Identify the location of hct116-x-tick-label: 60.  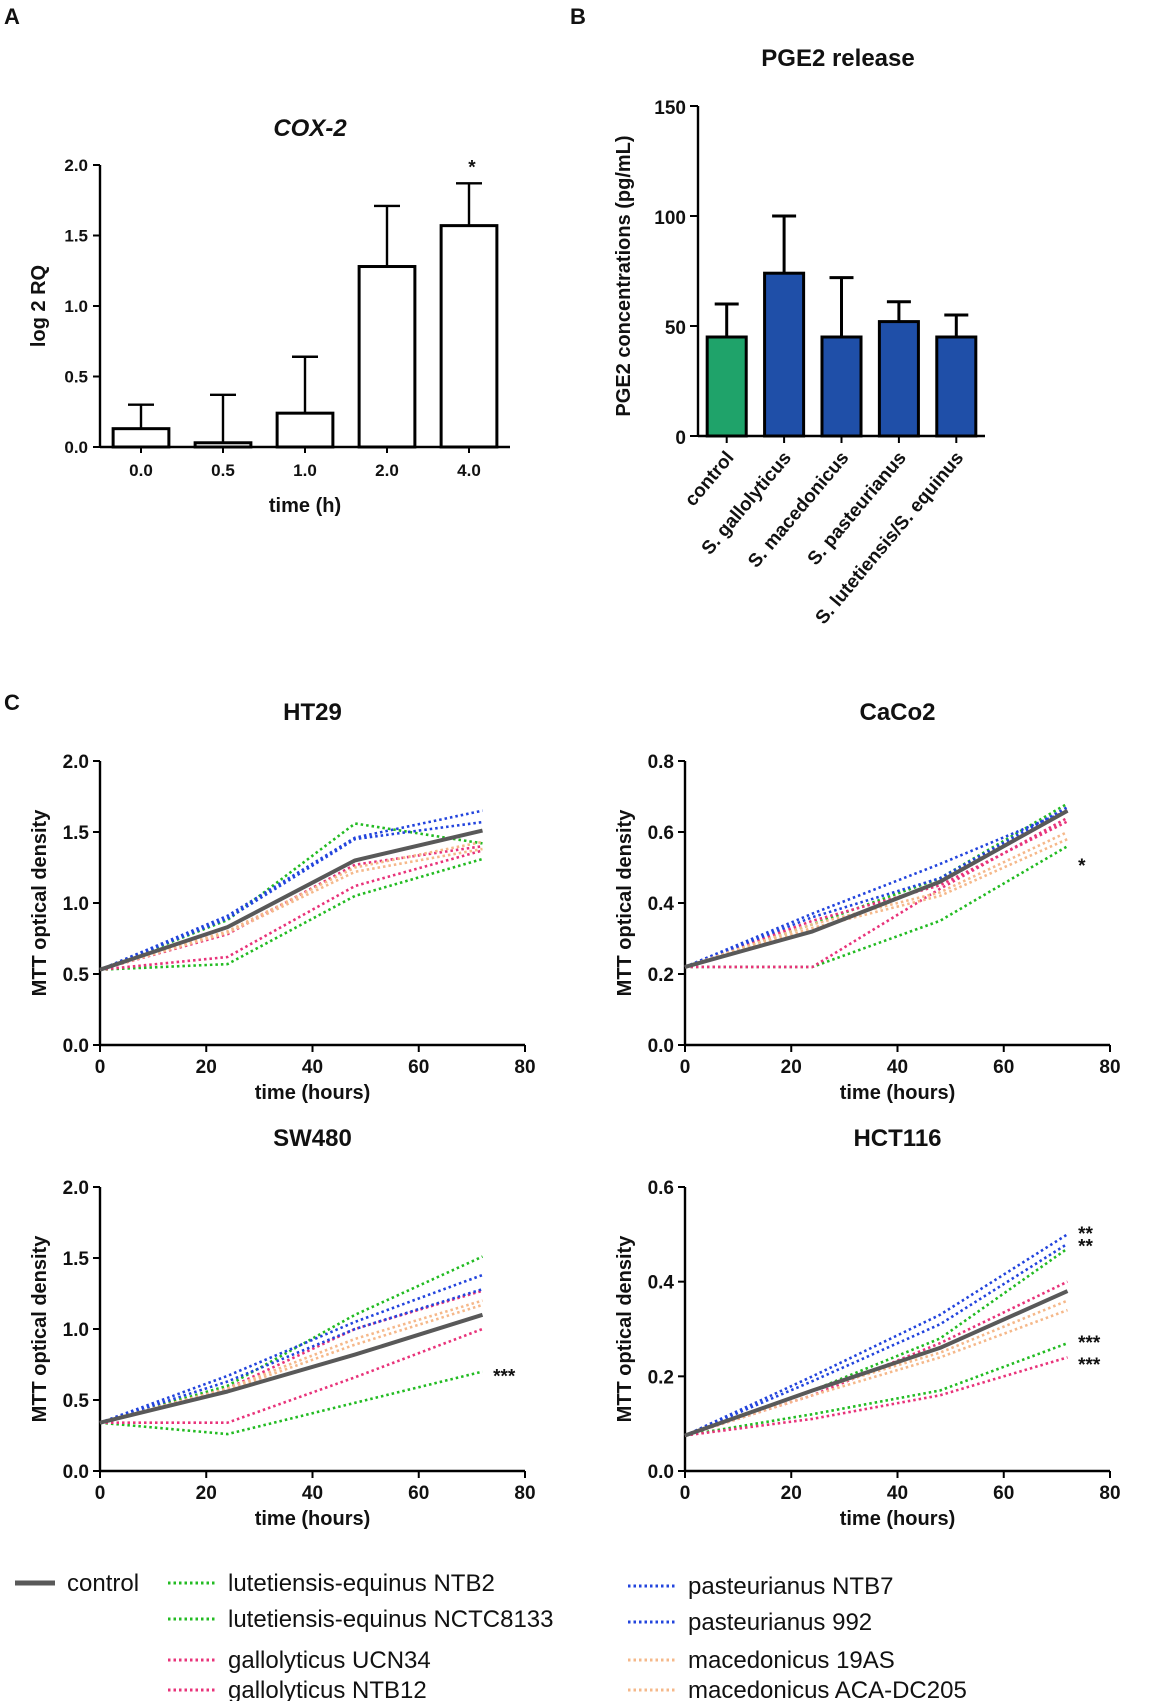
(1003, 1493).